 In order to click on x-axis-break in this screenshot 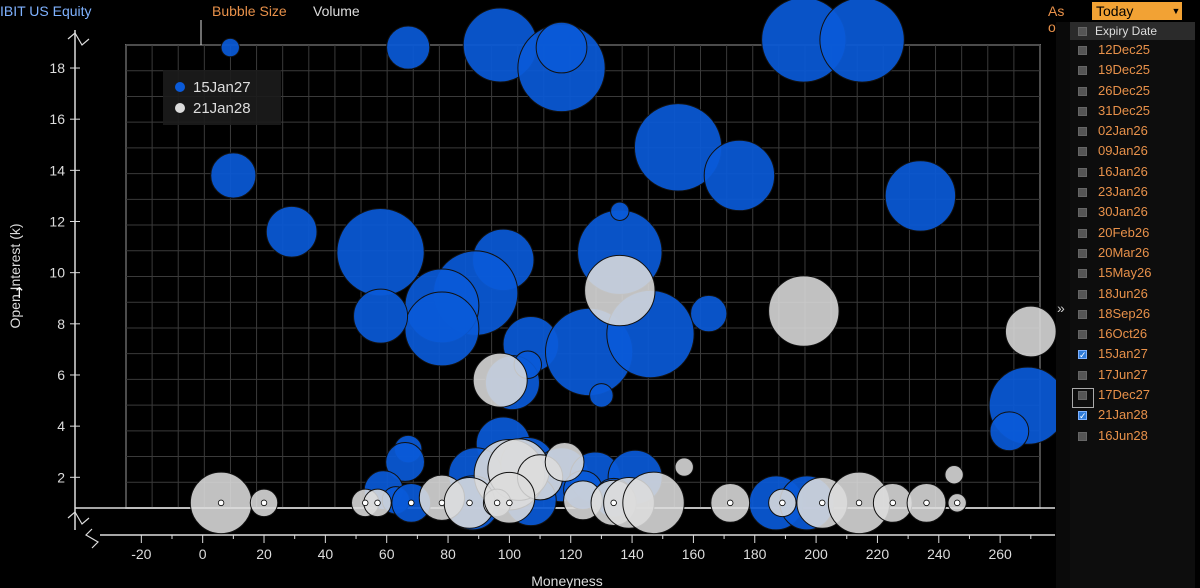, I will do `click(92, 538)`.